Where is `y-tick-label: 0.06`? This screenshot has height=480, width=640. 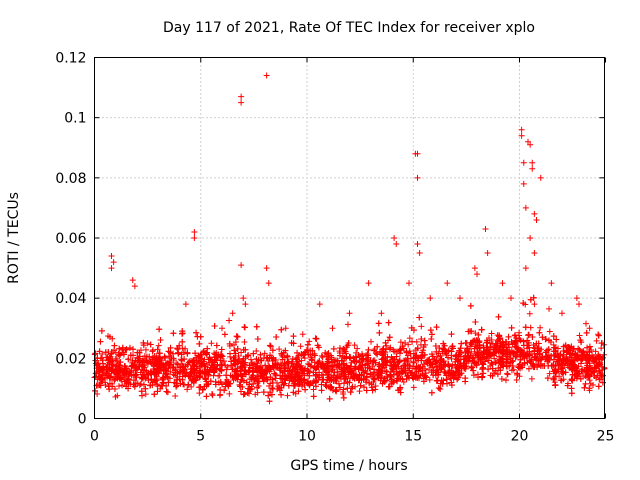 y-tick-label: 0.06 is located at coordinates (70, 239).